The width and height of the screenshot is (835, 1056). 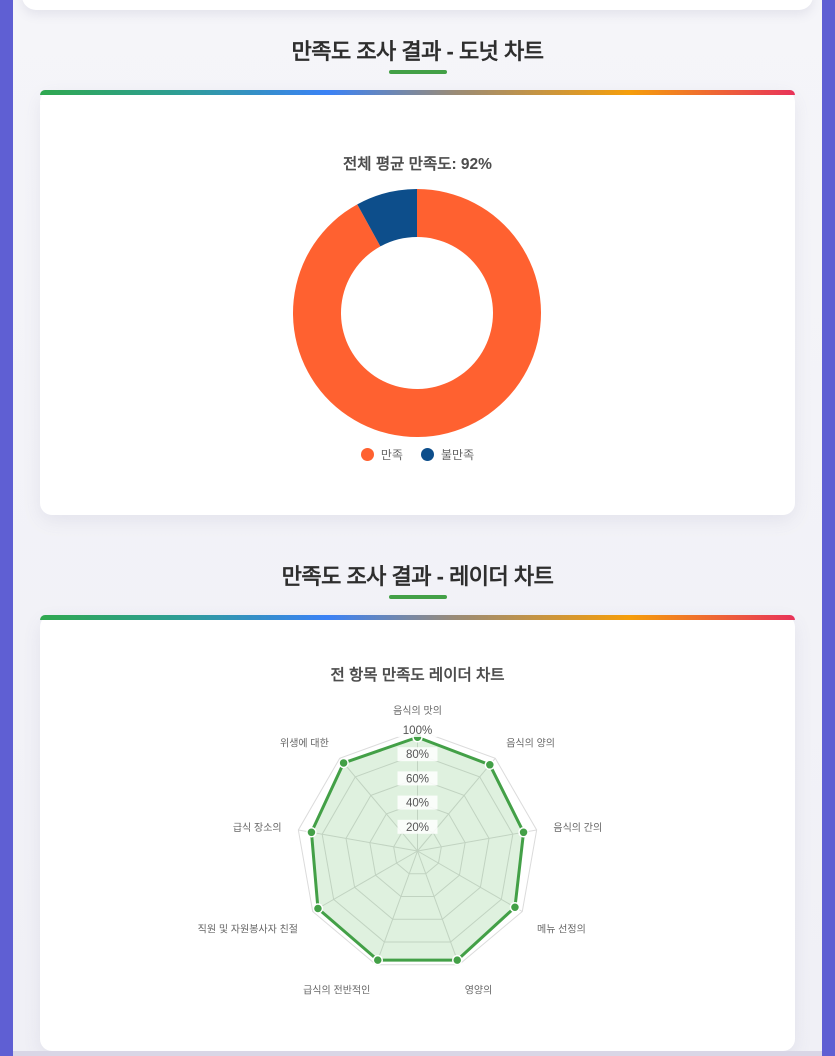 What do you see at coordinates (530, 744) in the screenshot?
I see `radar-axis-label-음식의 양의: 음식의 양의` at bounding box center [530, 744].